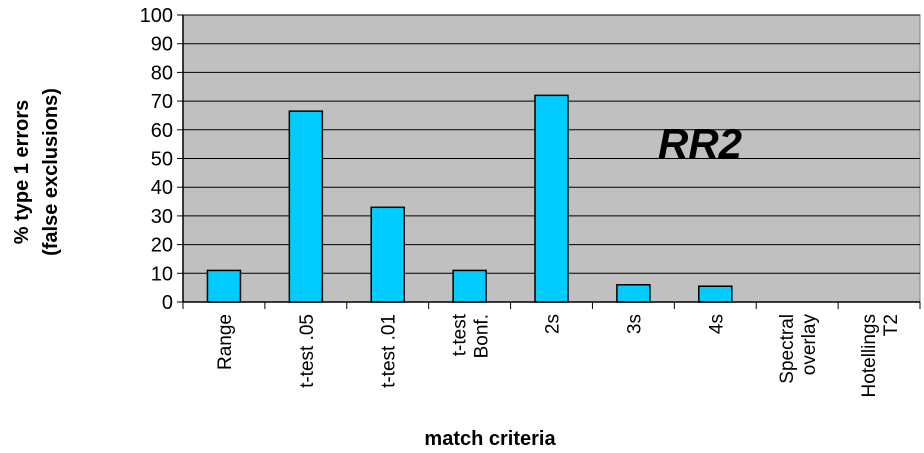 Image resolution: width=924 pixels, height=453 pixels. I want to click on x-category-label: Range, so click(225, 342).